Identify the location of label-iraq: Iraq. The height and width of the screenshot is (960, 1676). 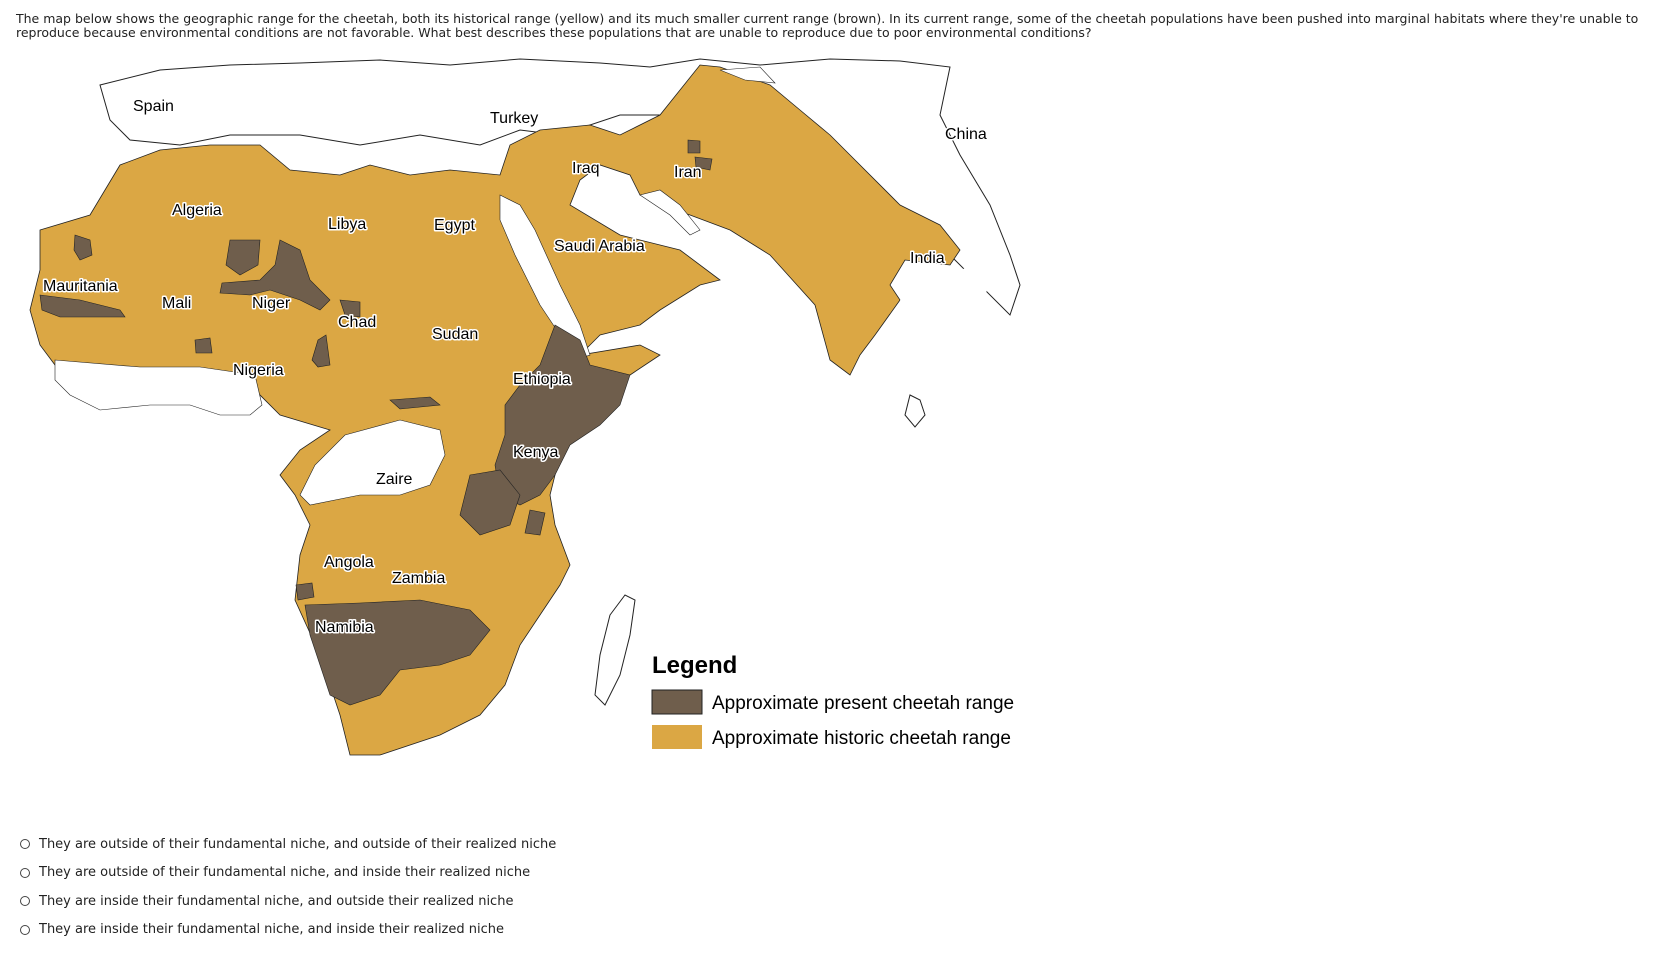
(586, 168).